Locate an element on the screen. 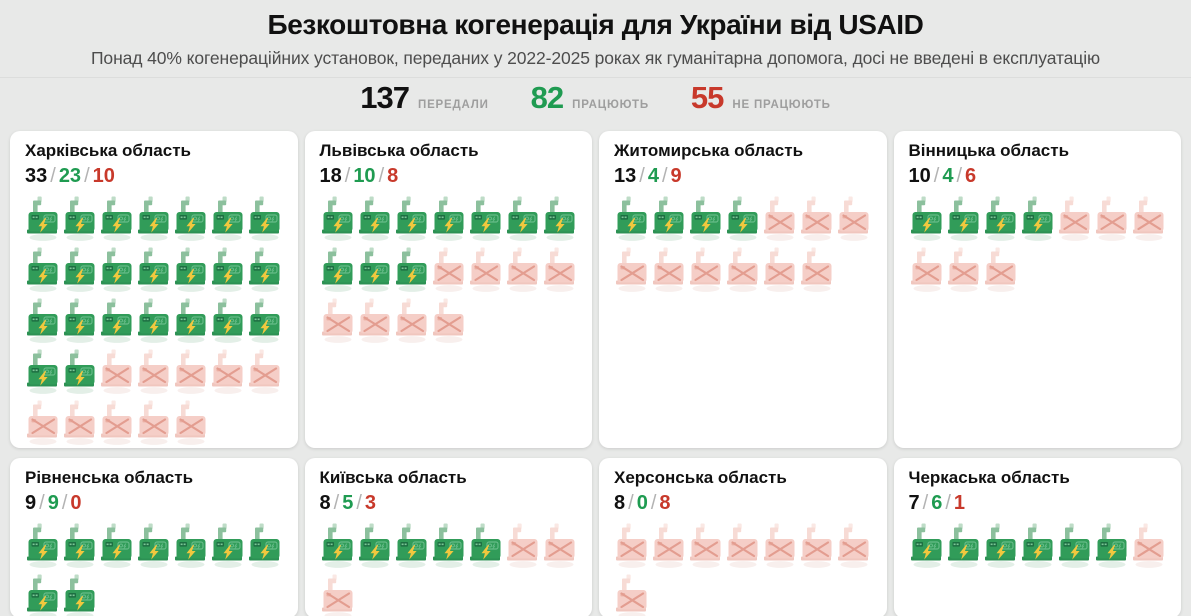 The image size is (1191, 616). region-name: Київська область is located at coordinates (393, 477).